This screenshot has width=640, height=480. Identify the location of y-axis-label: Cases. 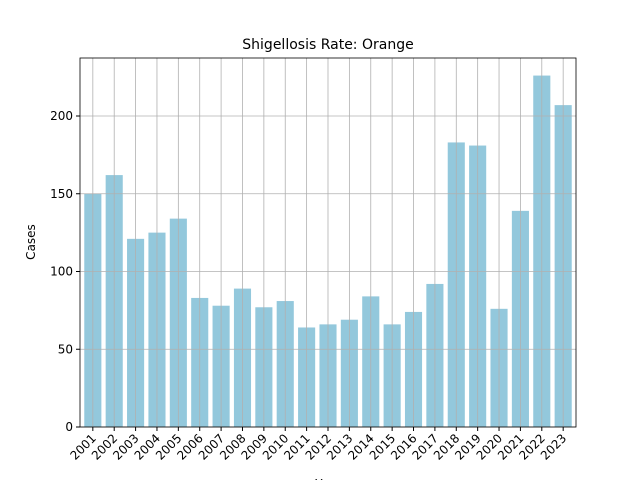
(31, 242).